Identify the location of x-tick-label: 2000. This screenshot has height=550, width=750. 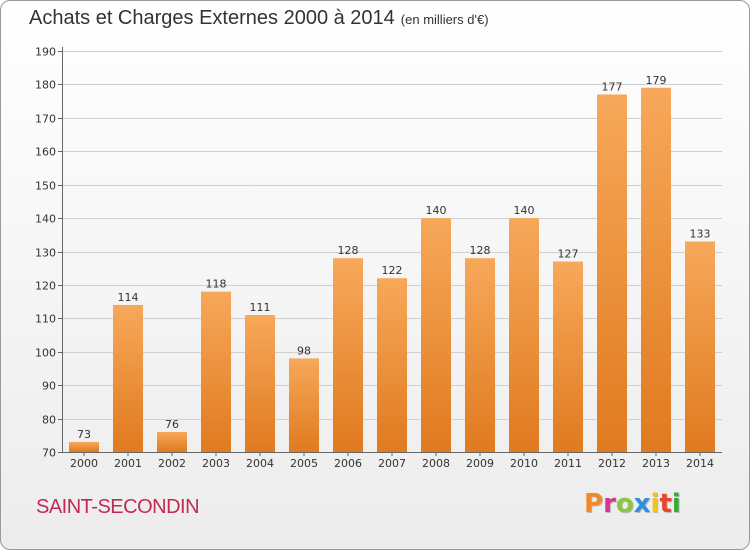
(84, 463).